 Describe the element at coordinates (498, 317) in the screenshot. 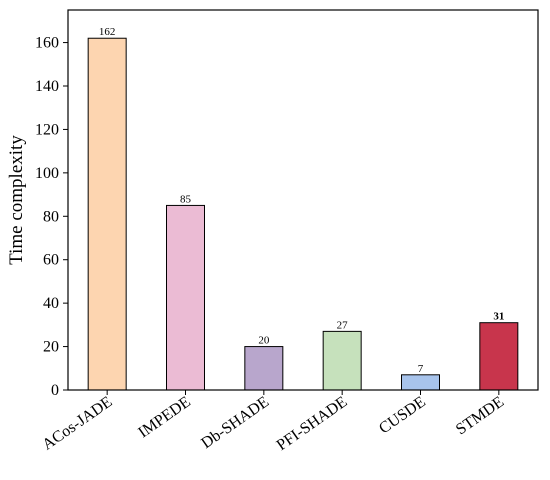

I see `data-label: 31` at that location.